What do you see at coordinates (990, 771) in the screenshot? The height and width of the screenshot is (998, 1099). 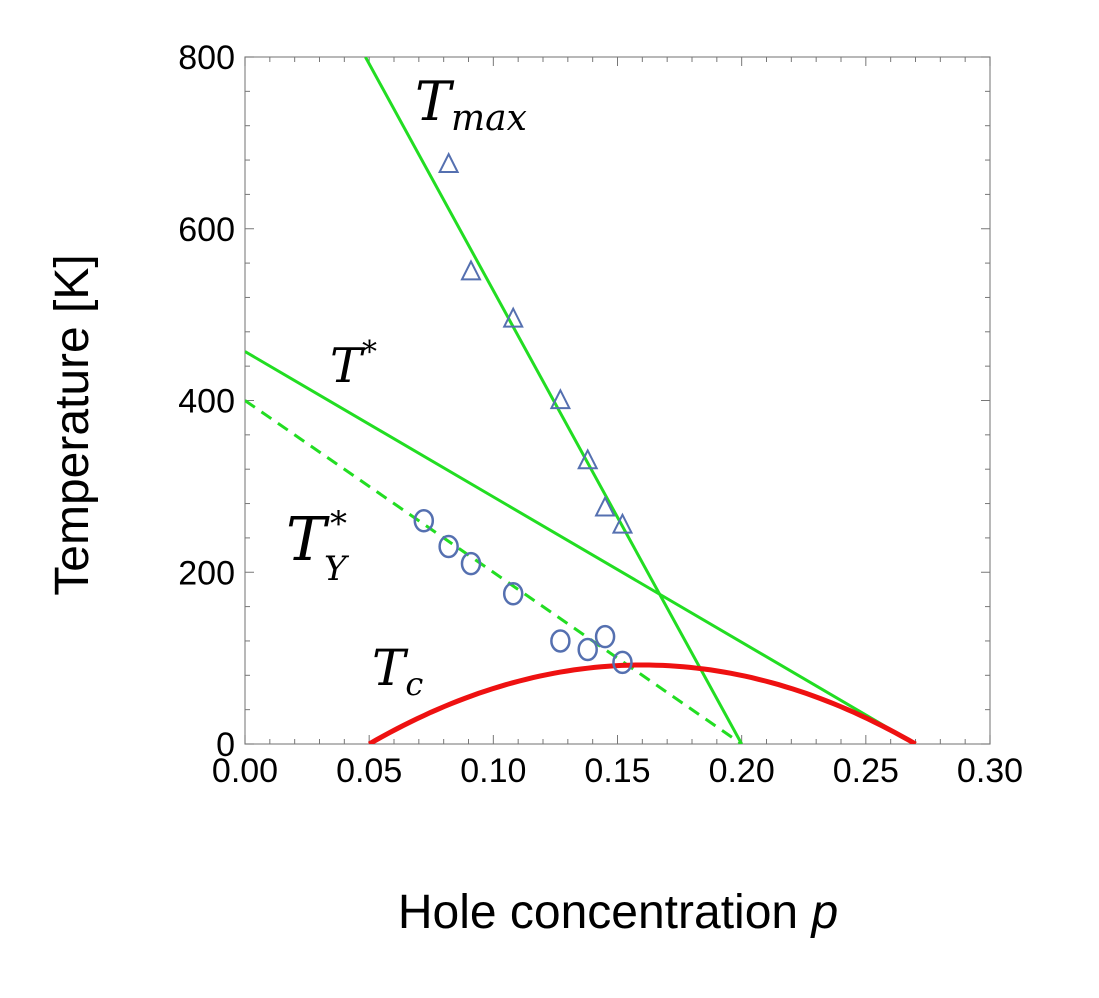 I see `x-tick-label: 0.30` at bounding box center [990, 771].